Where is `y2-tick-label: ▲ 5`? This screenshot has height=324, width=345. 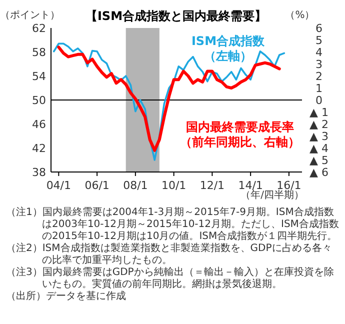
y2-tick-label: ▲ 5 is located at coordinates (319, 160).